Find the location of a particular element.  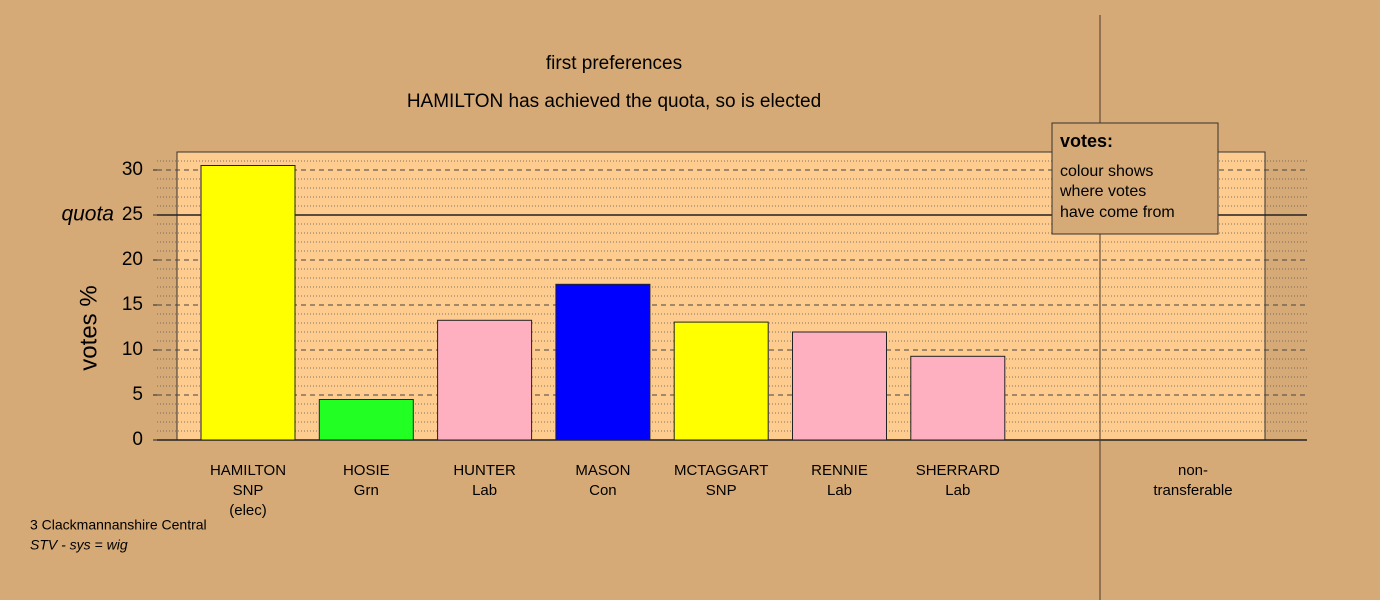

x-tick-label: SHERRARD is located at coordinates (958, 470).